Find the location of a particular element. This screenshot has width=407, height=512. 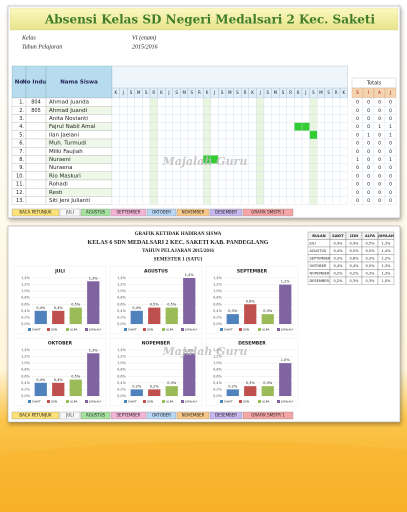

day-label: R is located at coordinates (336, 92).